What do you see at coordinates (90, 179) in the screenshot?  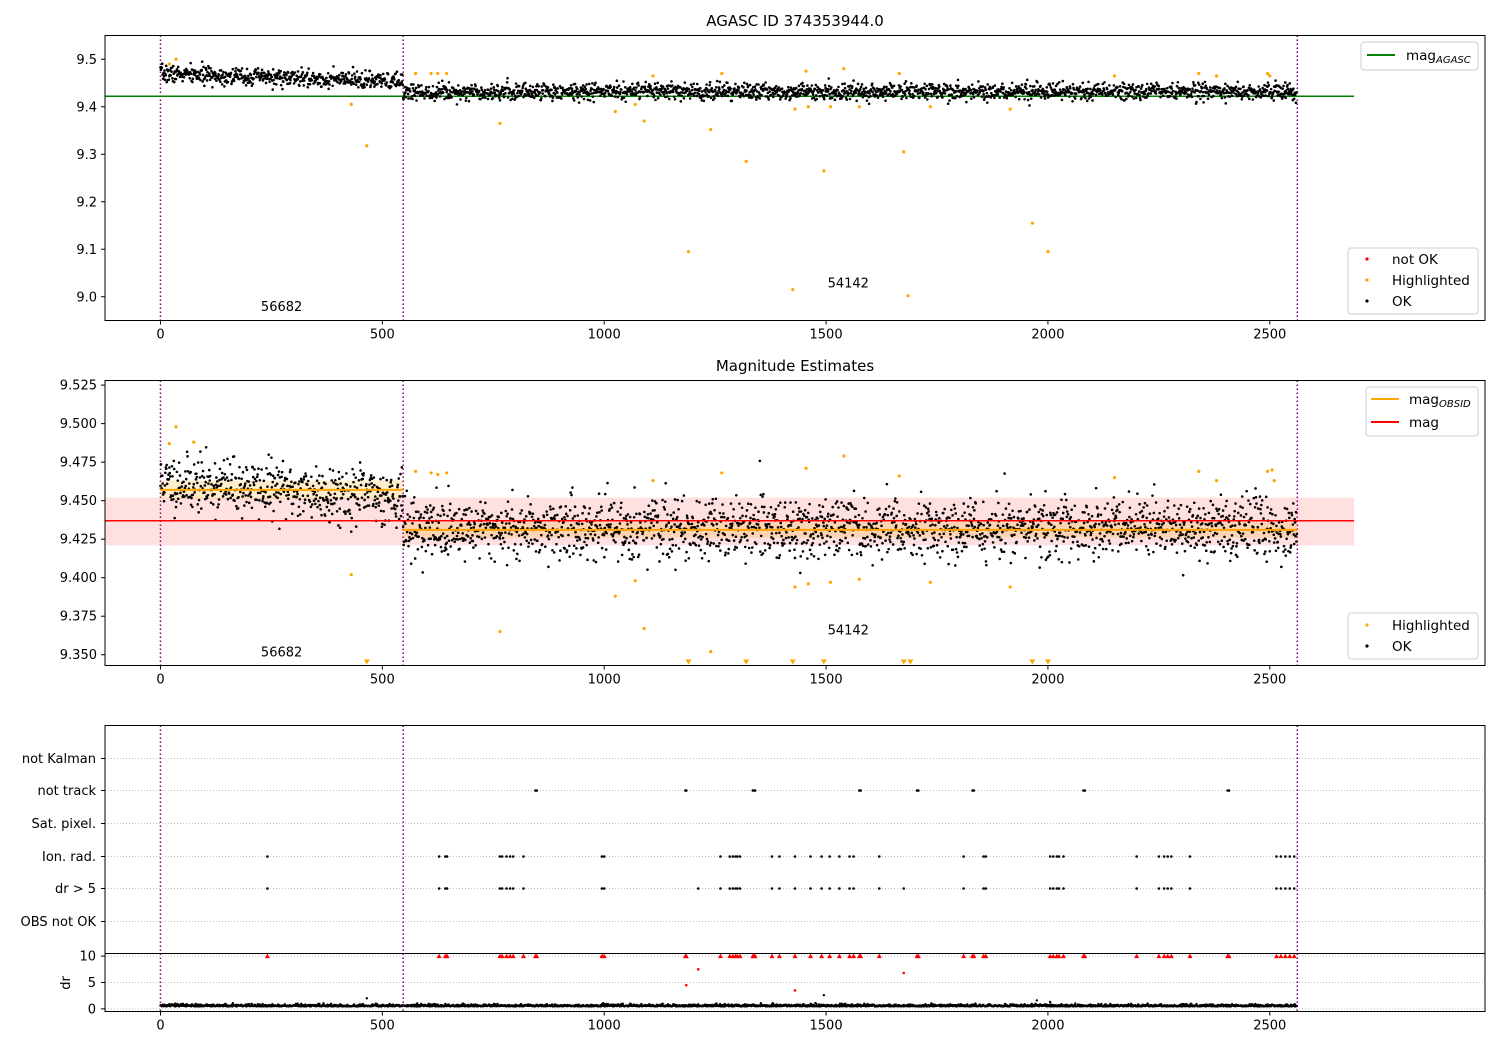 I see `panel-1-y-axis: 9.09.19.29.39.49.5` at bounding box center [90, 179].